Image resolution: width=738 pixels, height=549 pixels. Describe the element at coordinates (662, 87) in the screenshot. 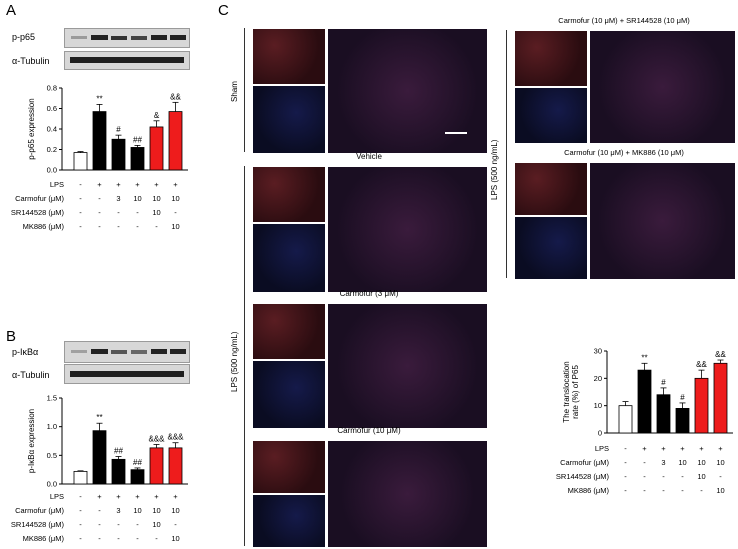

I see `micrograph-carm-sr-merge` at that location.